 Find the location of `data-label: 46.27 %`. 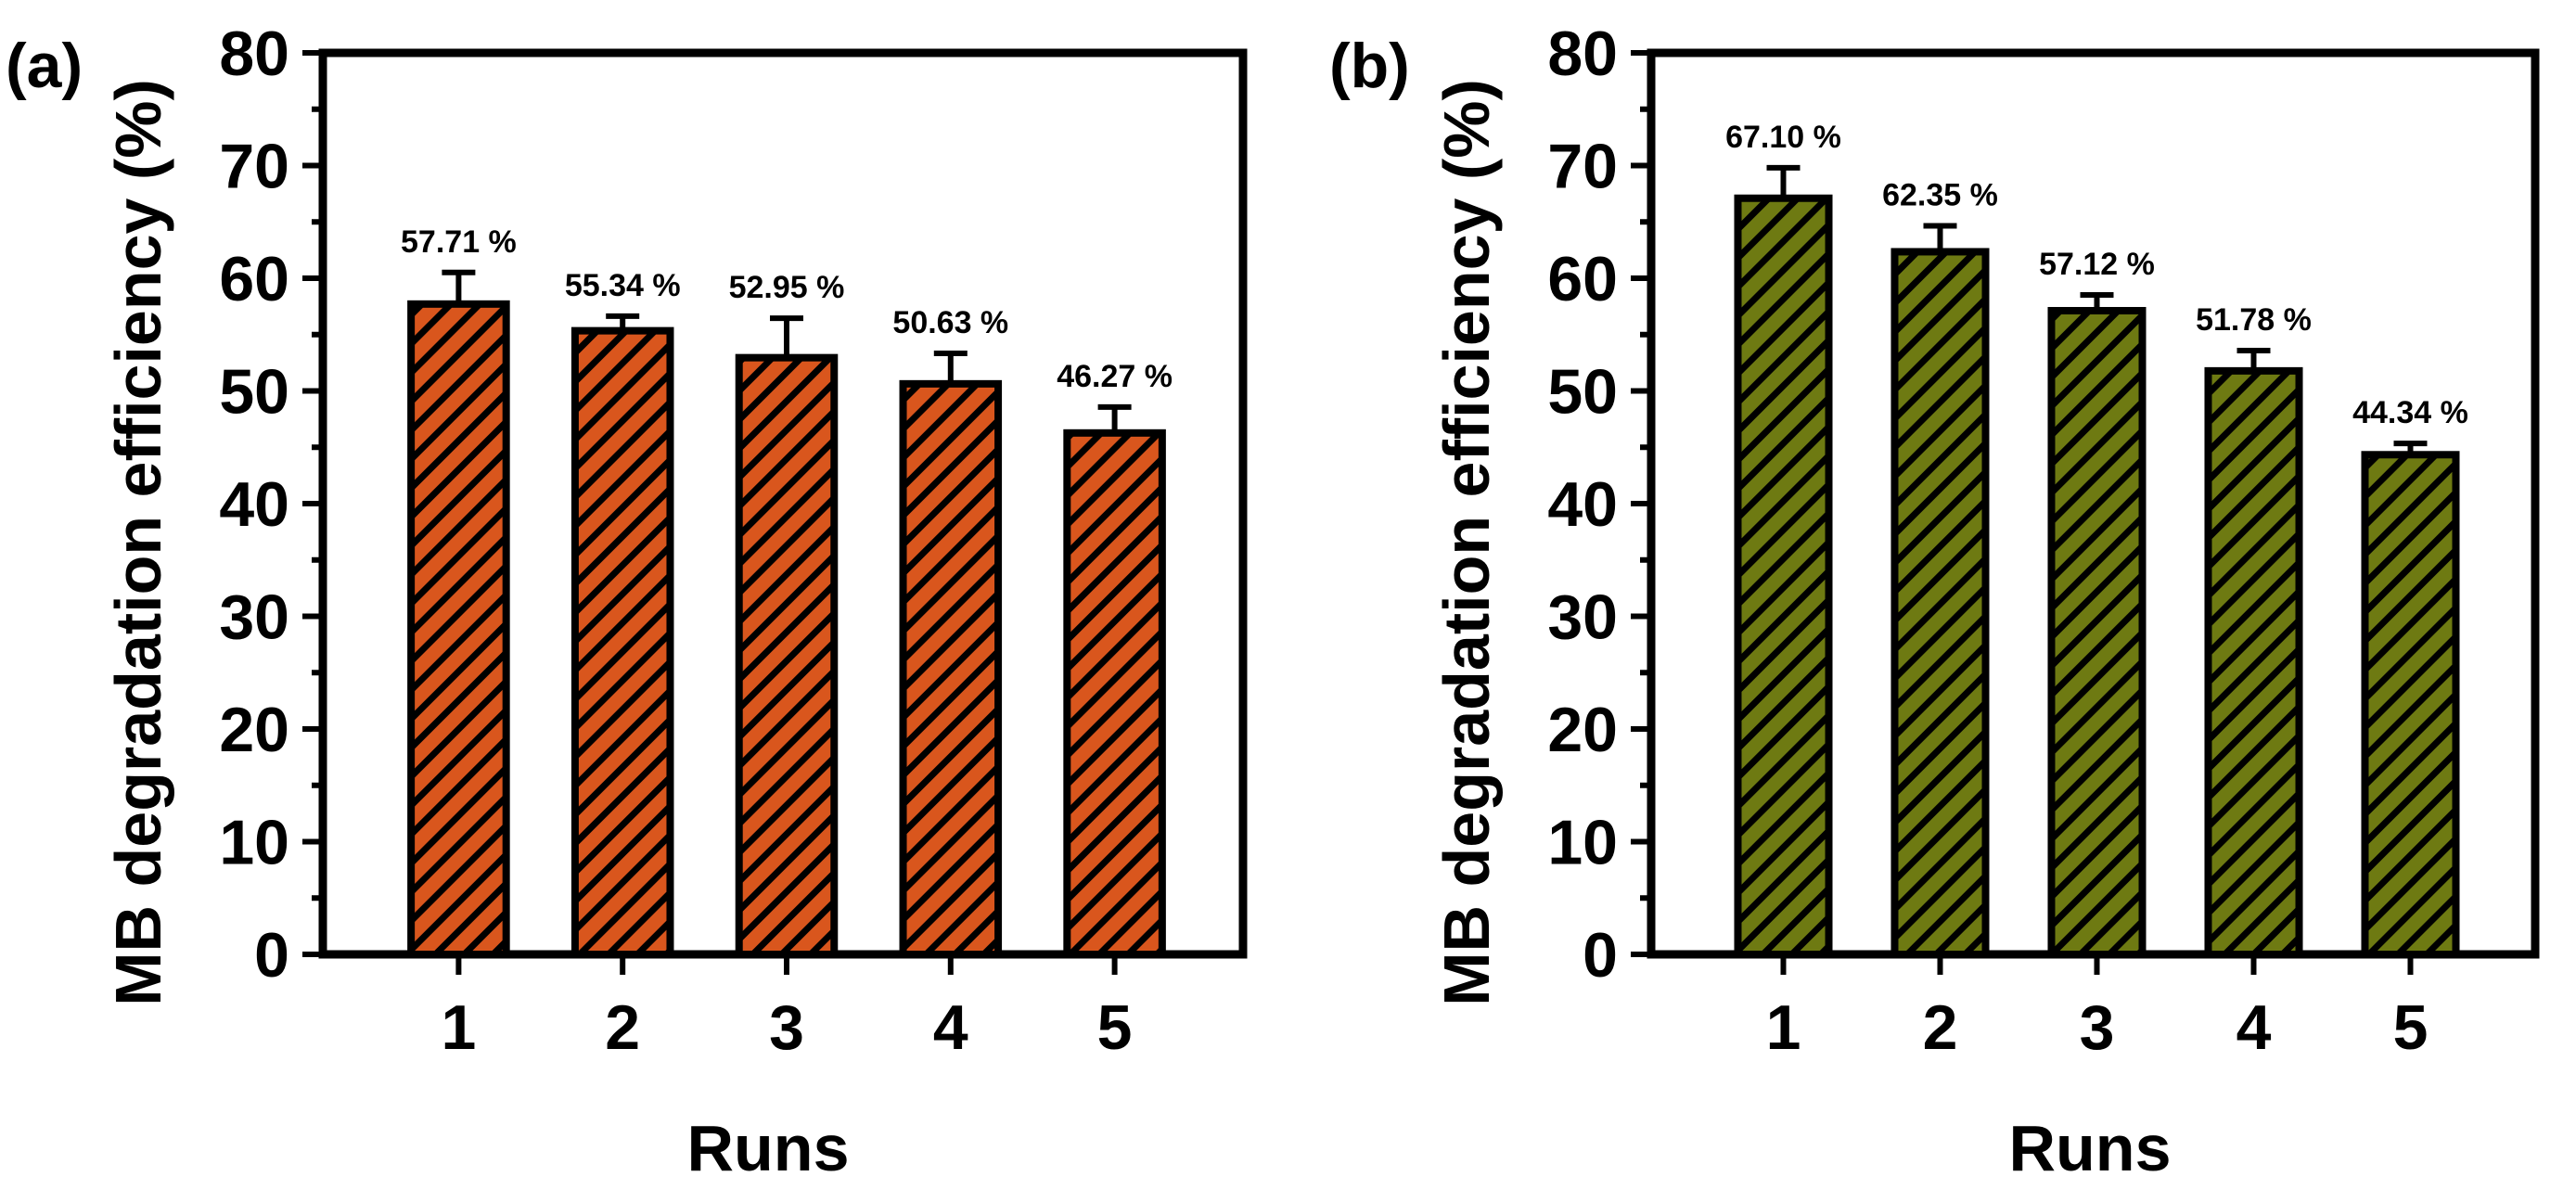

data-label: 46.27 % is located at coordinates (1115, 376).